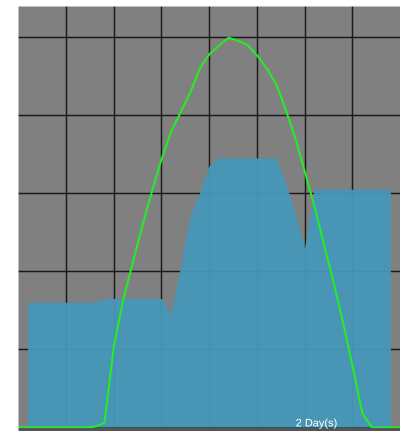  I want to click on x-axis-title: 2 Day(s), so click(317, 424).